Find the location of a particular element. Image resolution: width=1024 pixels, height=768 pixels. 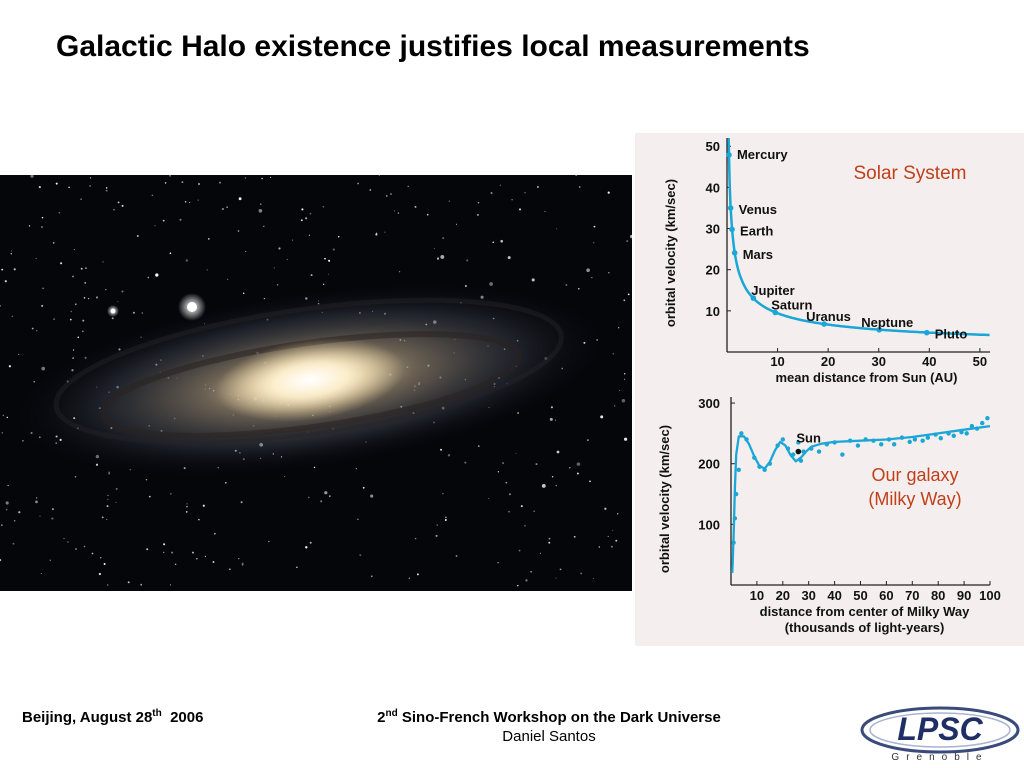

x-tick-label: 100 is located at coordinates (990, 595).